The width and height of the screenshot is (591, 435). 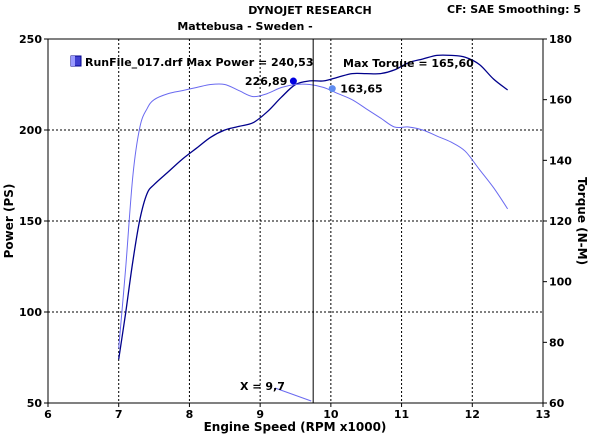 I want to click on y-axis-ticks: 50 100 150 200 250, so click(x=33, y=221).